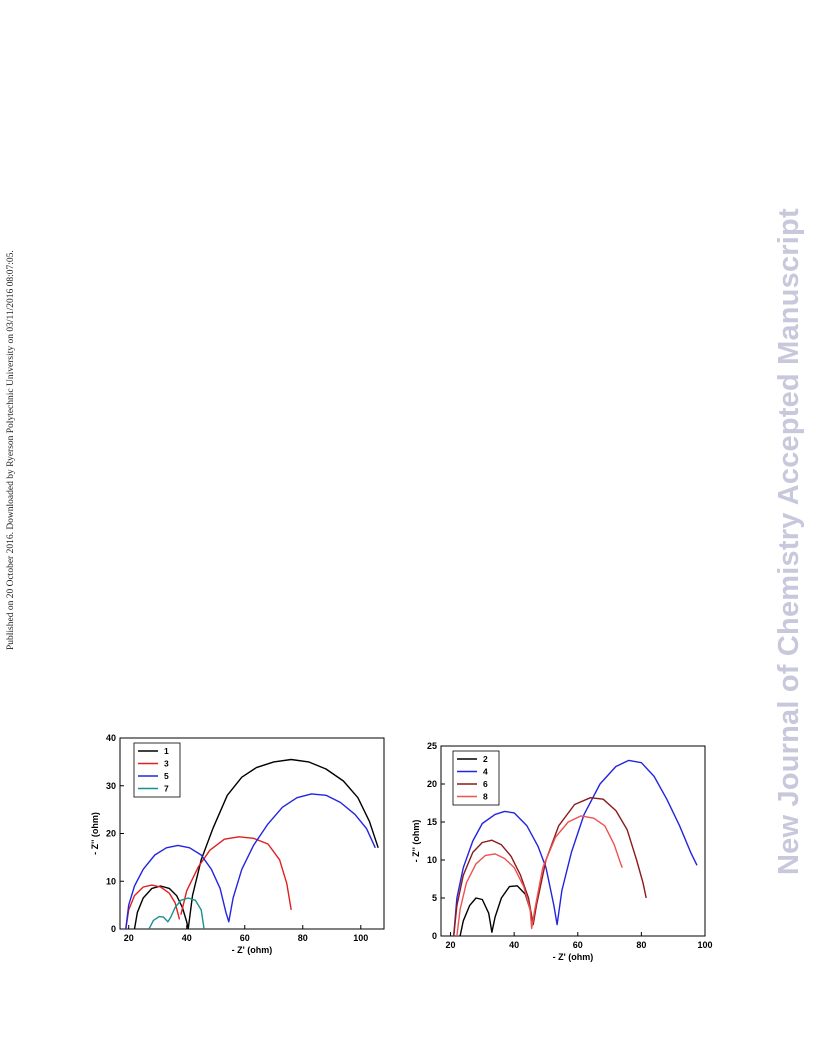 The width and height of the screenshot is (816, 1056). What do you see at coordinates (434, 898) in the screenshot?
I see `y-tick-label: 5` at bounding box center [434, 898].